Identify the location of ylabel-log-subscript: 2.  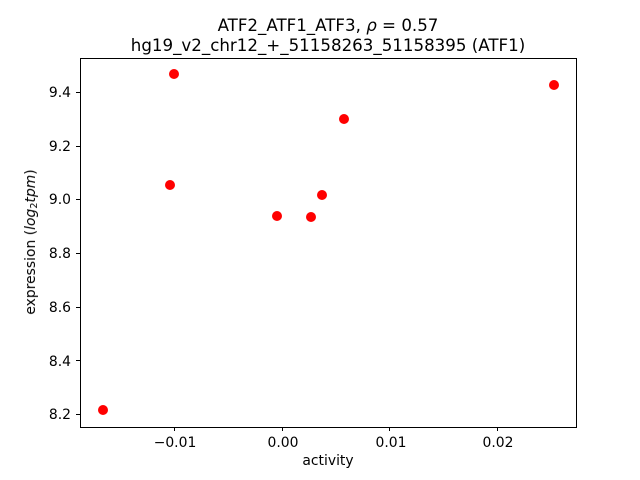
(35, 206).